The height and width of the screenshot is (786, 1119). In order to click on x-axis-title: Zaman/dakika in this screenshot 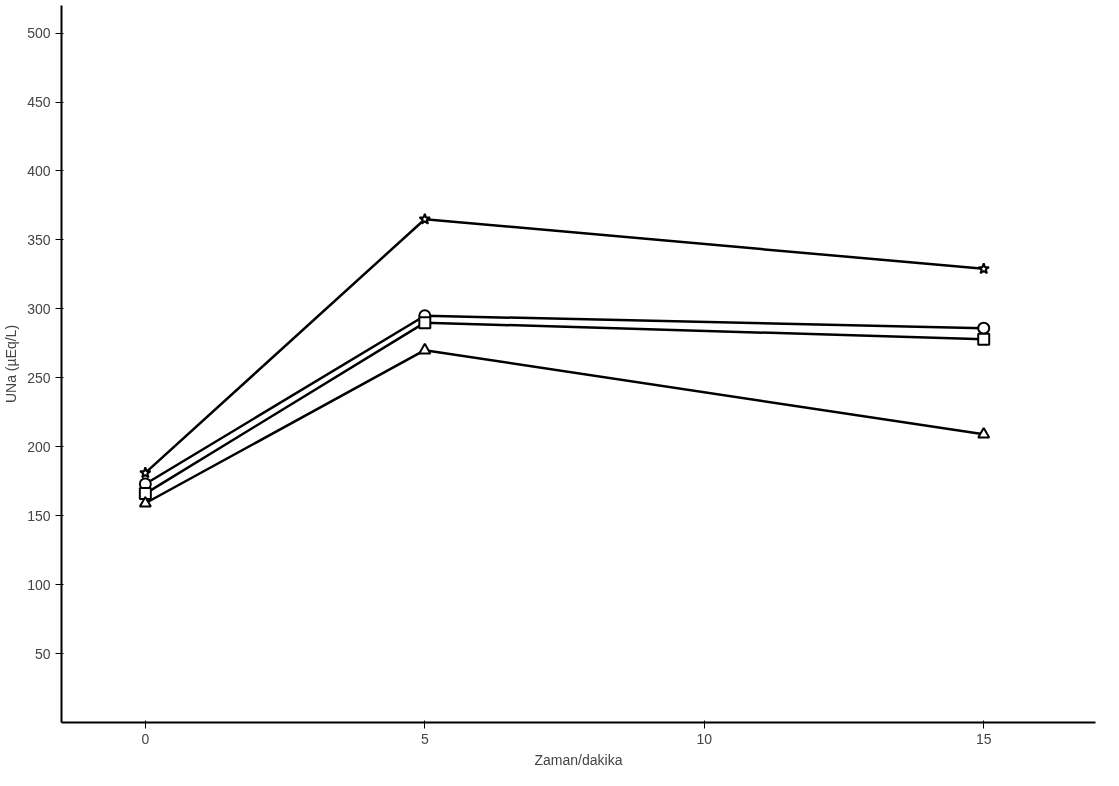, I will do `click(578, 759)`.